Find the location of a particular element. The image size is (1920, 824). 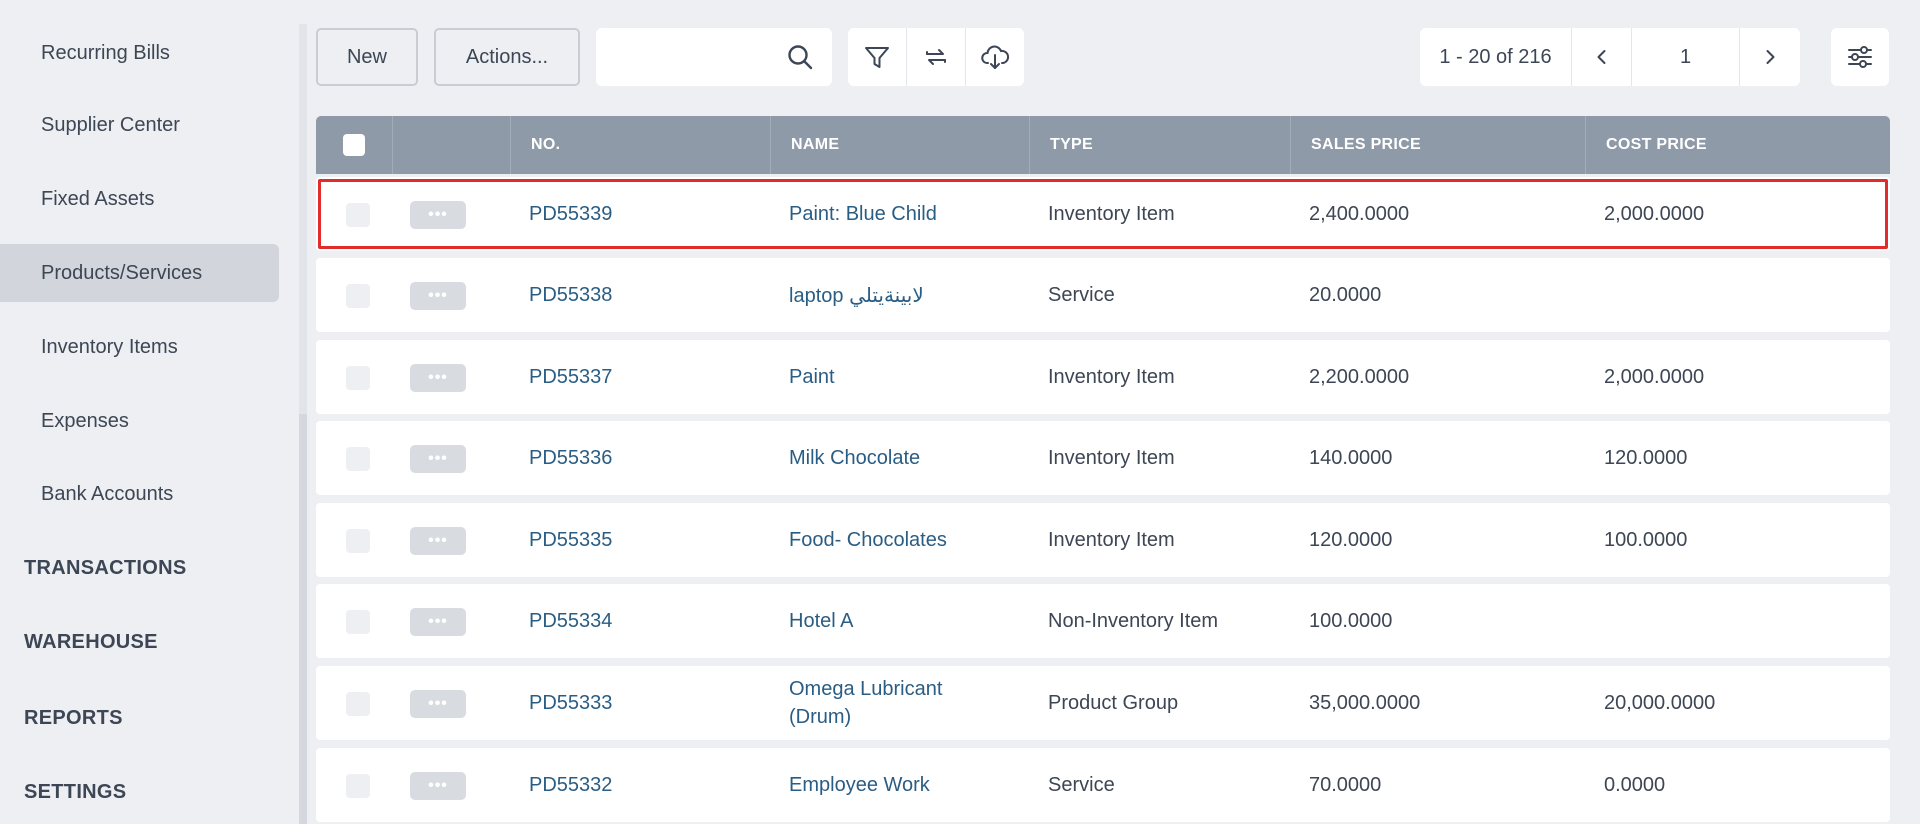

sidebar-section-transactions: TRANSACTIONS is located at coordinates (105, 568).